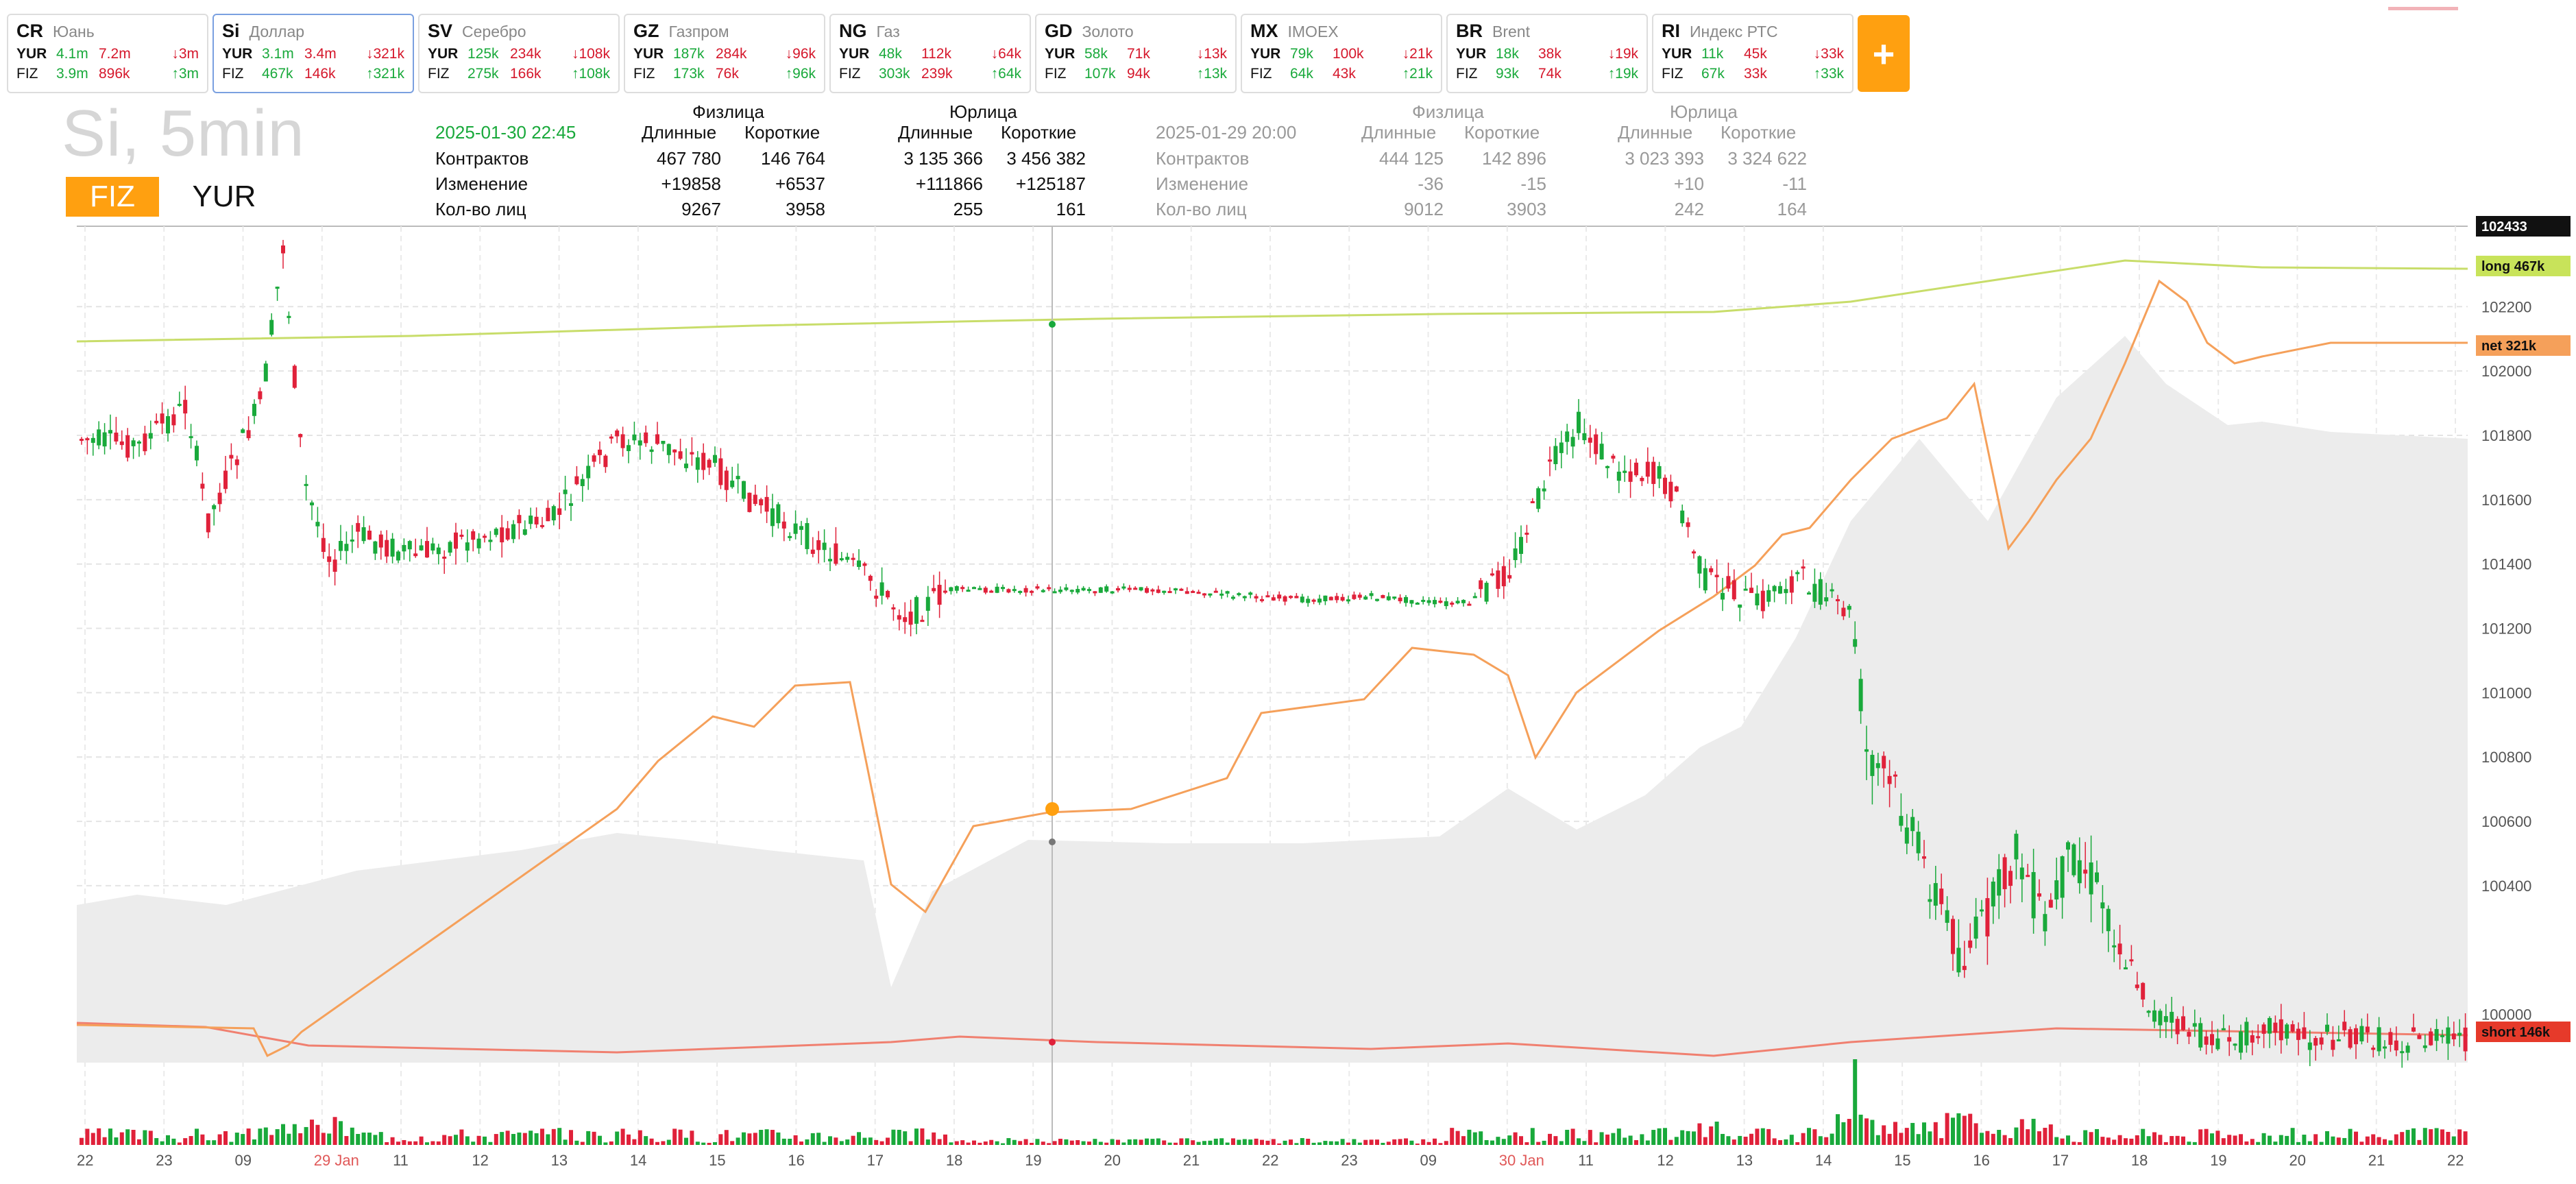  I want to click on stats-fl: 444 125, so click(1411, 159).